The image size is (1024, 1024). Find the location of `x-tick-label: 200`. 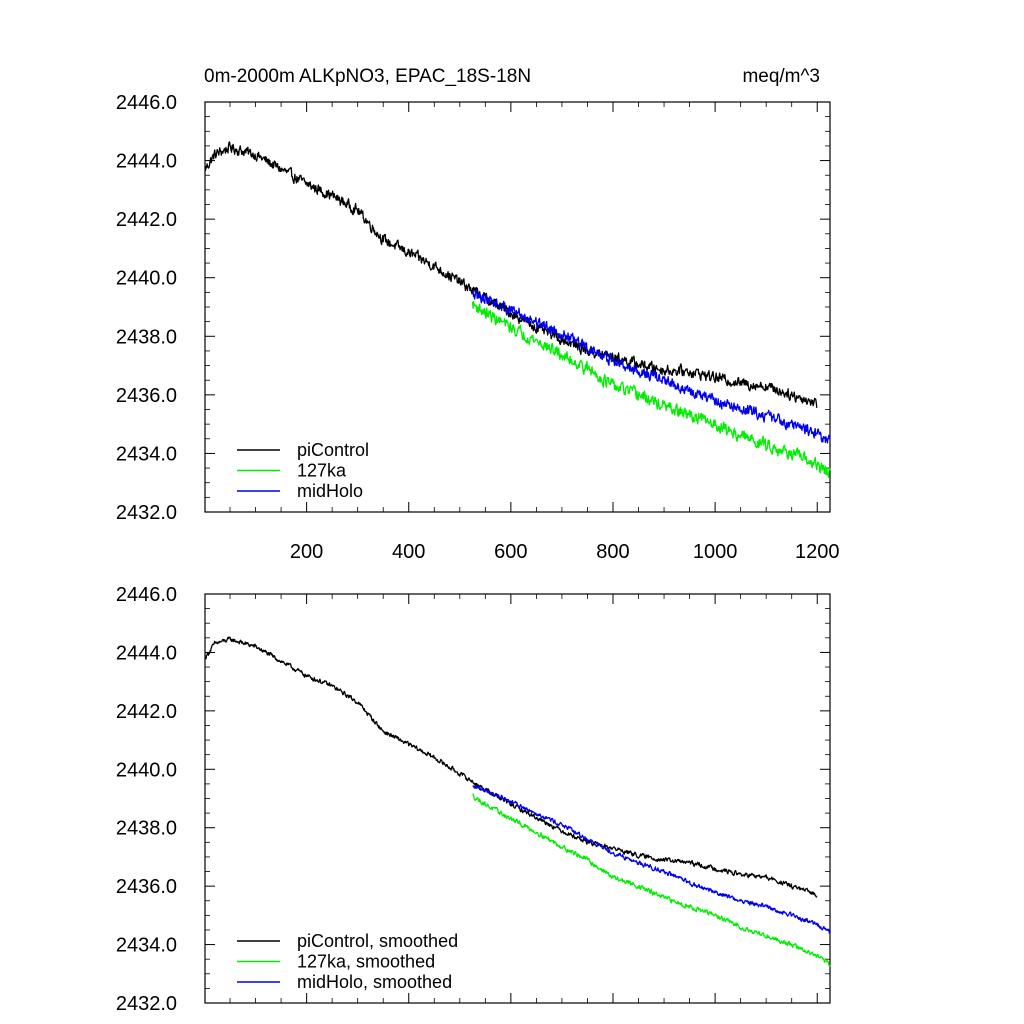

x-tick-label: 200 is located at coordinates (306, 552).